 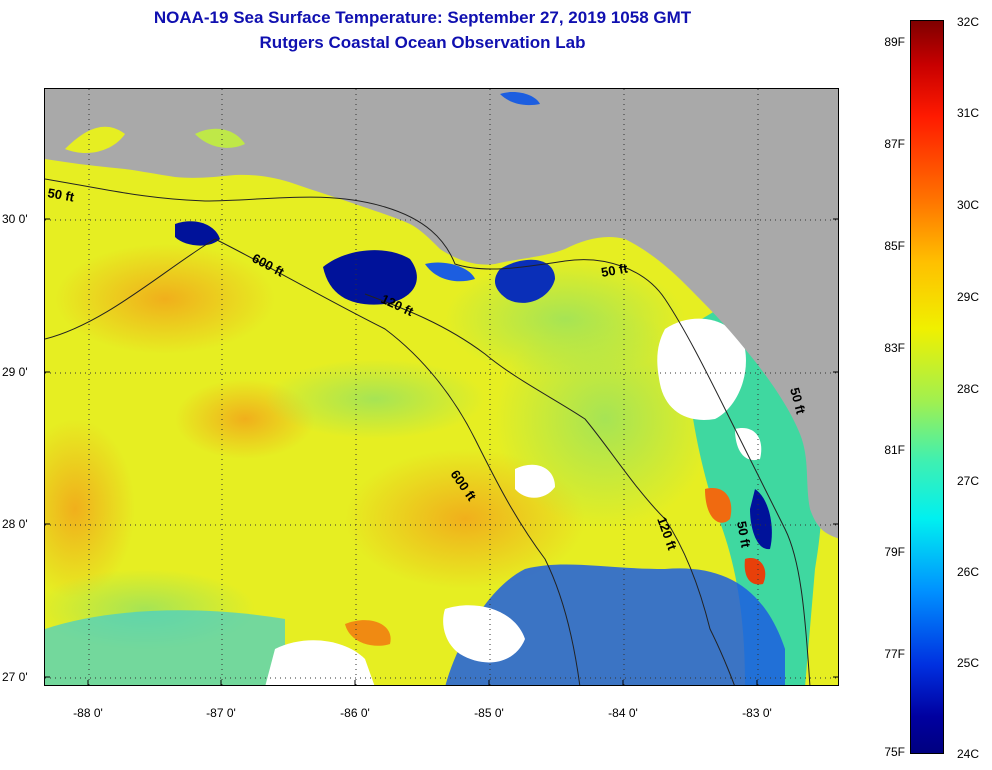 What do you see at coordinates (15, 677) in the screenshot?
I see `lat-label: 27 0'` at bounding box center [15, 677].